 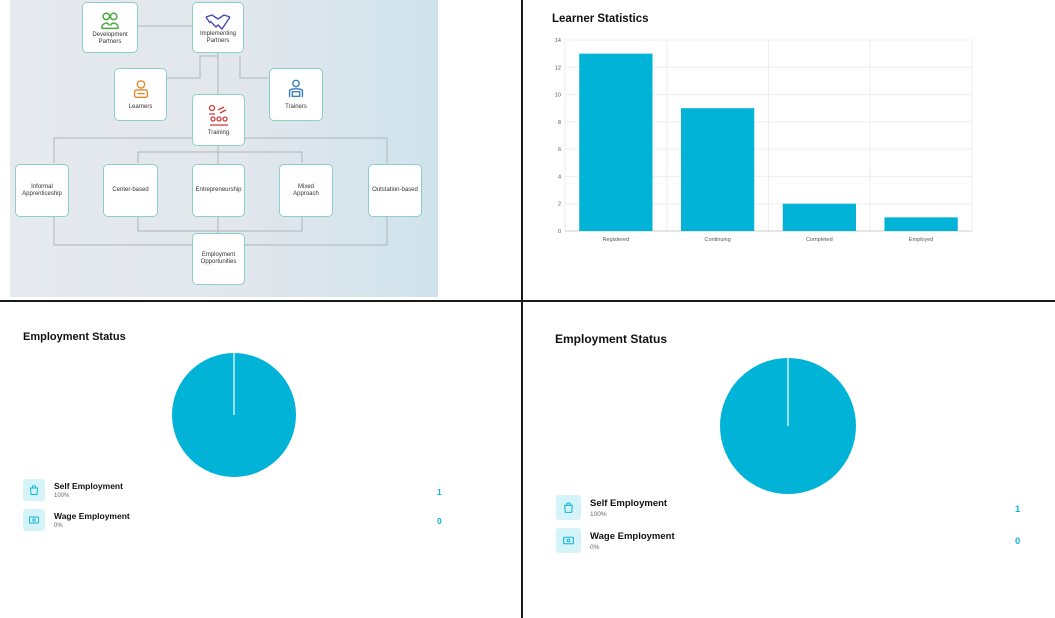 What do you see at coordinates (522, 309) in the screenshot?
I see `quadrant-divider-vertical` at bounding box center [522, 309].